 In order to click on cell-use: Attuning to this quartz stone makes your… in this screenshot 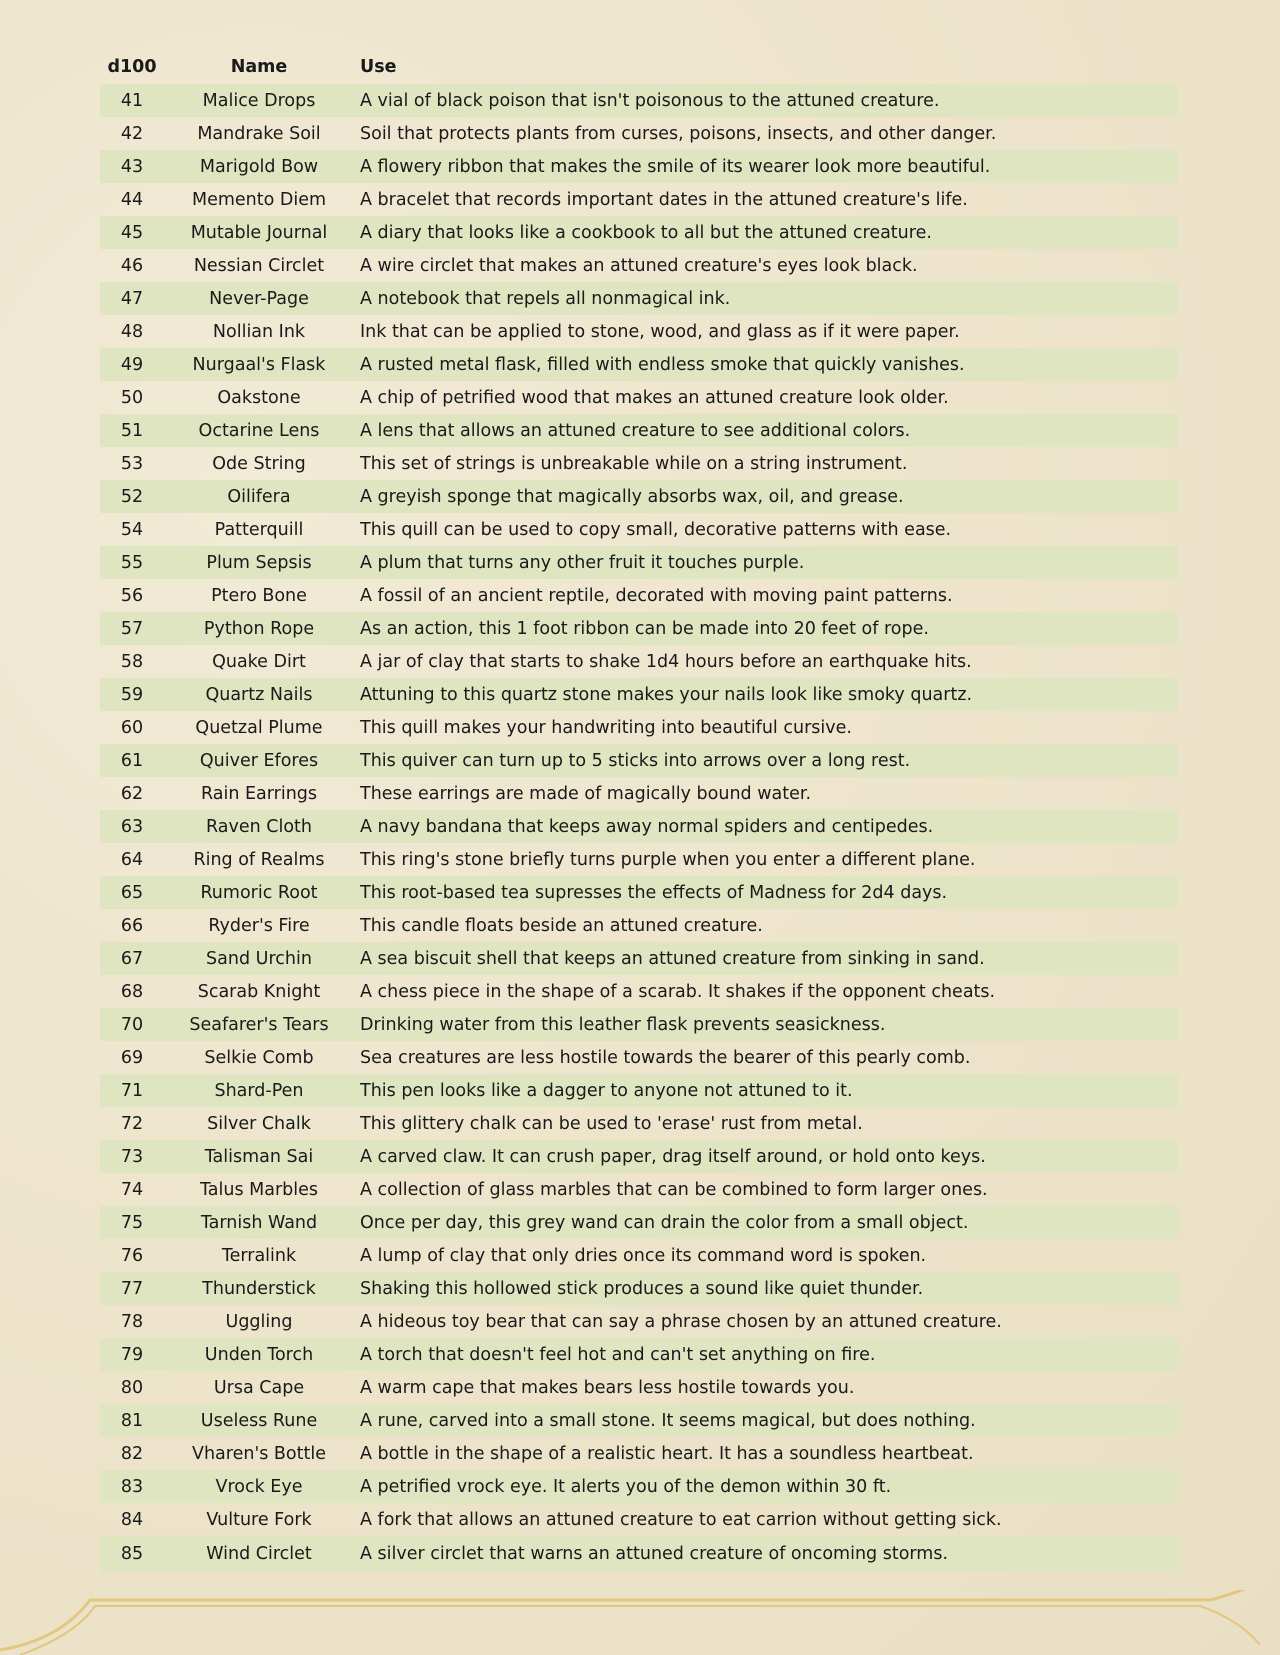, I will do `click(766, 694)`.